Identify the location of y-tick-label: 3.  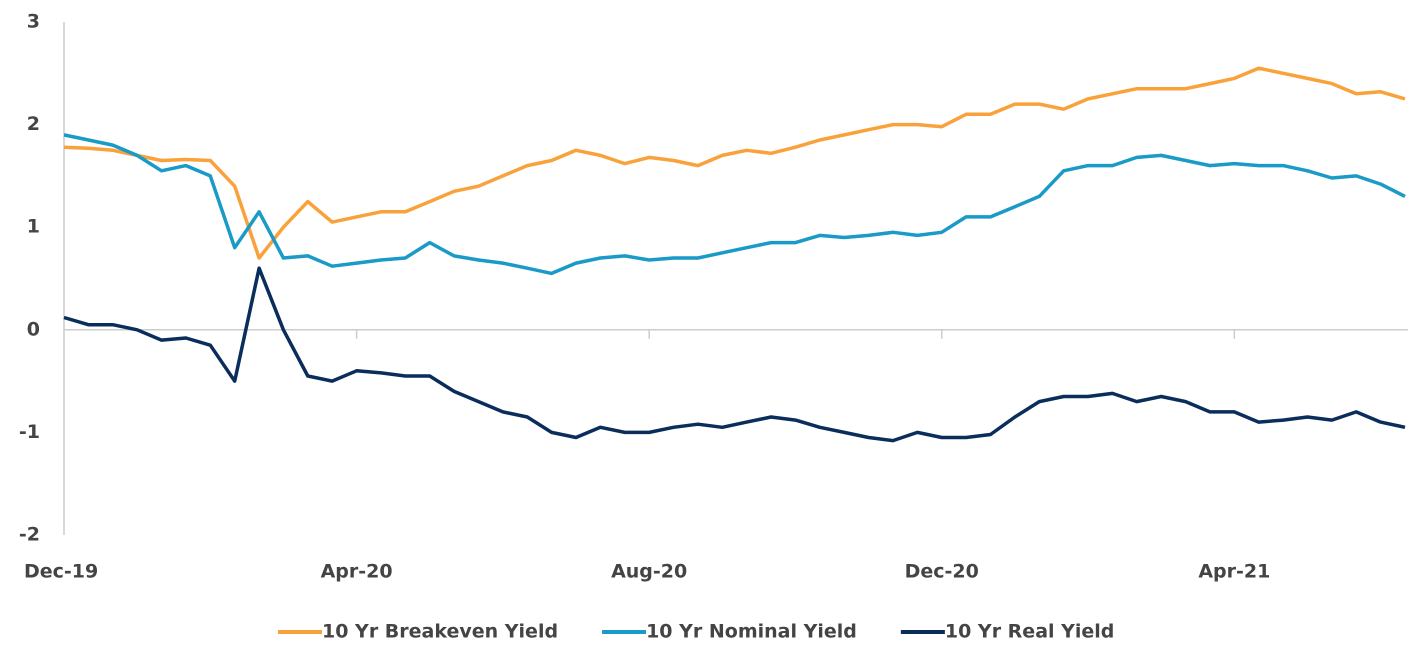
(33, 22).